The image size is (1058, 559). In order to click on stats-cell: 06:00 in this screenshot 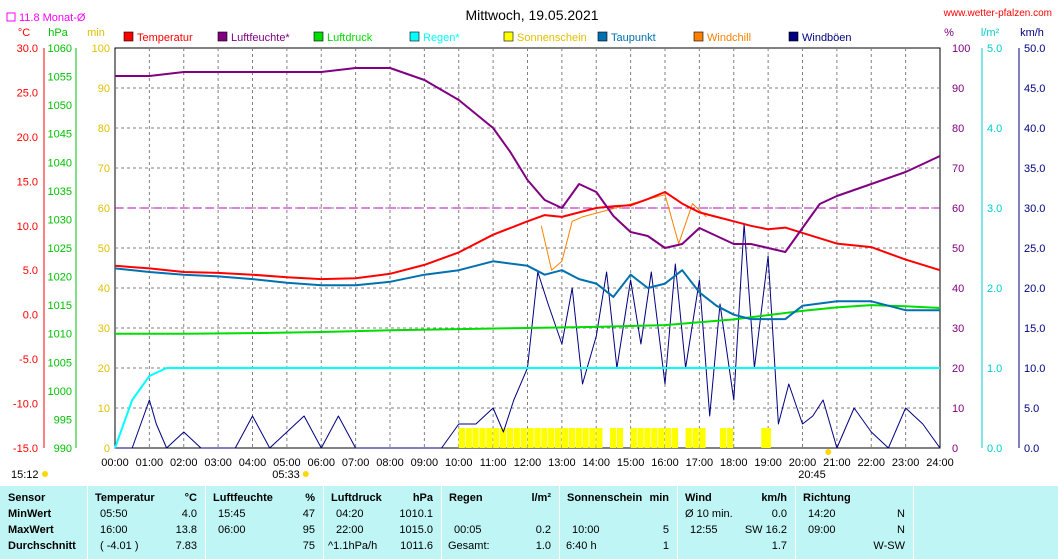, I will do `click(232, 530)`.